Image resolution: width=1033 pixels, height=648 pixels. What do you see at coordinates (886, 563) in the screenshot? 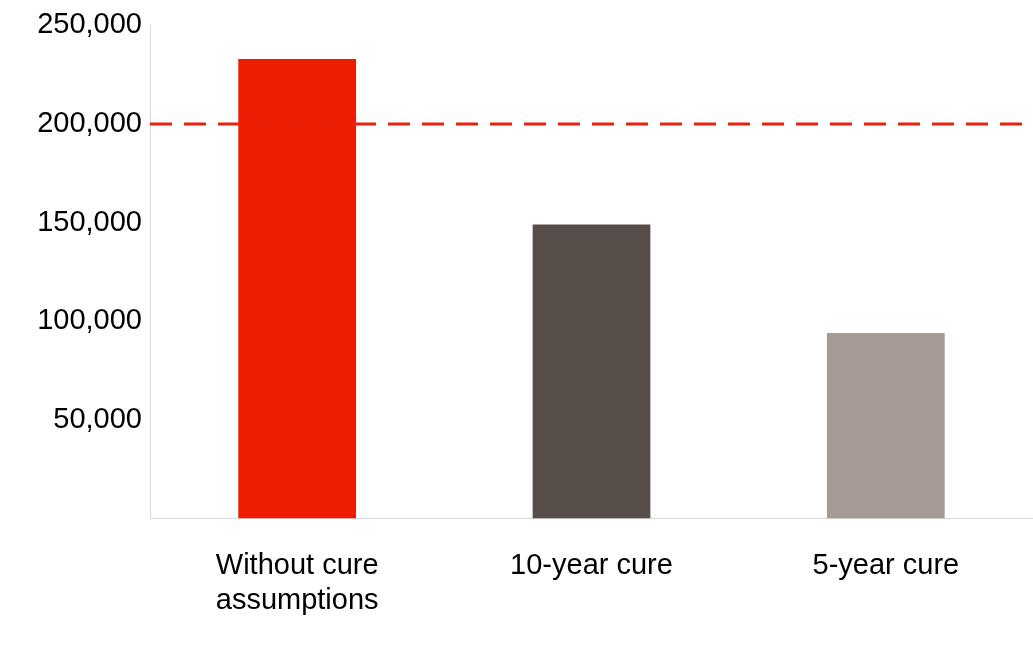
I see `x-tick-label: 5-year cure` at bounding box center [886, 563].